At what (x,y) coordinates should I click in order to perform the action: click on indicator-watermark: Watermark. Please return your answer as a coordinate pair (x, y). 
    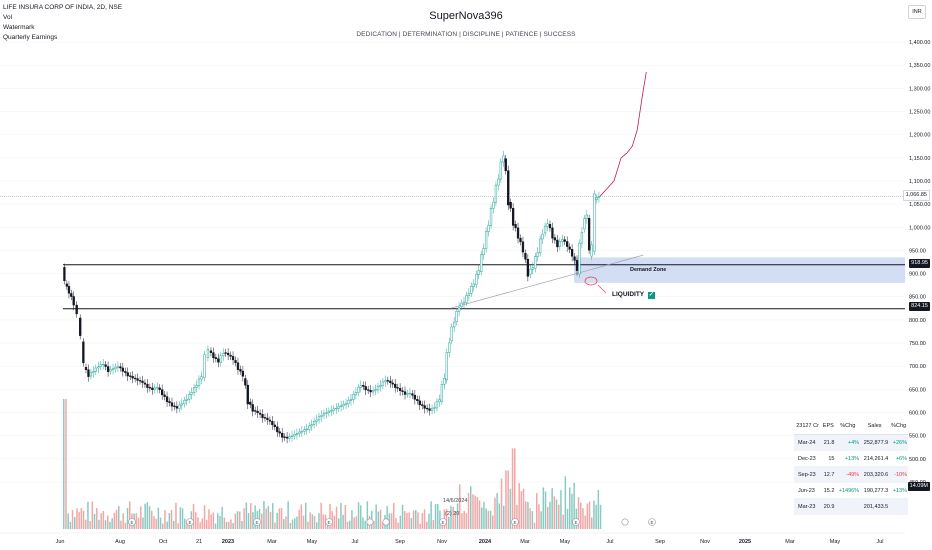
    Looking at the image, I should click on (19, 27).